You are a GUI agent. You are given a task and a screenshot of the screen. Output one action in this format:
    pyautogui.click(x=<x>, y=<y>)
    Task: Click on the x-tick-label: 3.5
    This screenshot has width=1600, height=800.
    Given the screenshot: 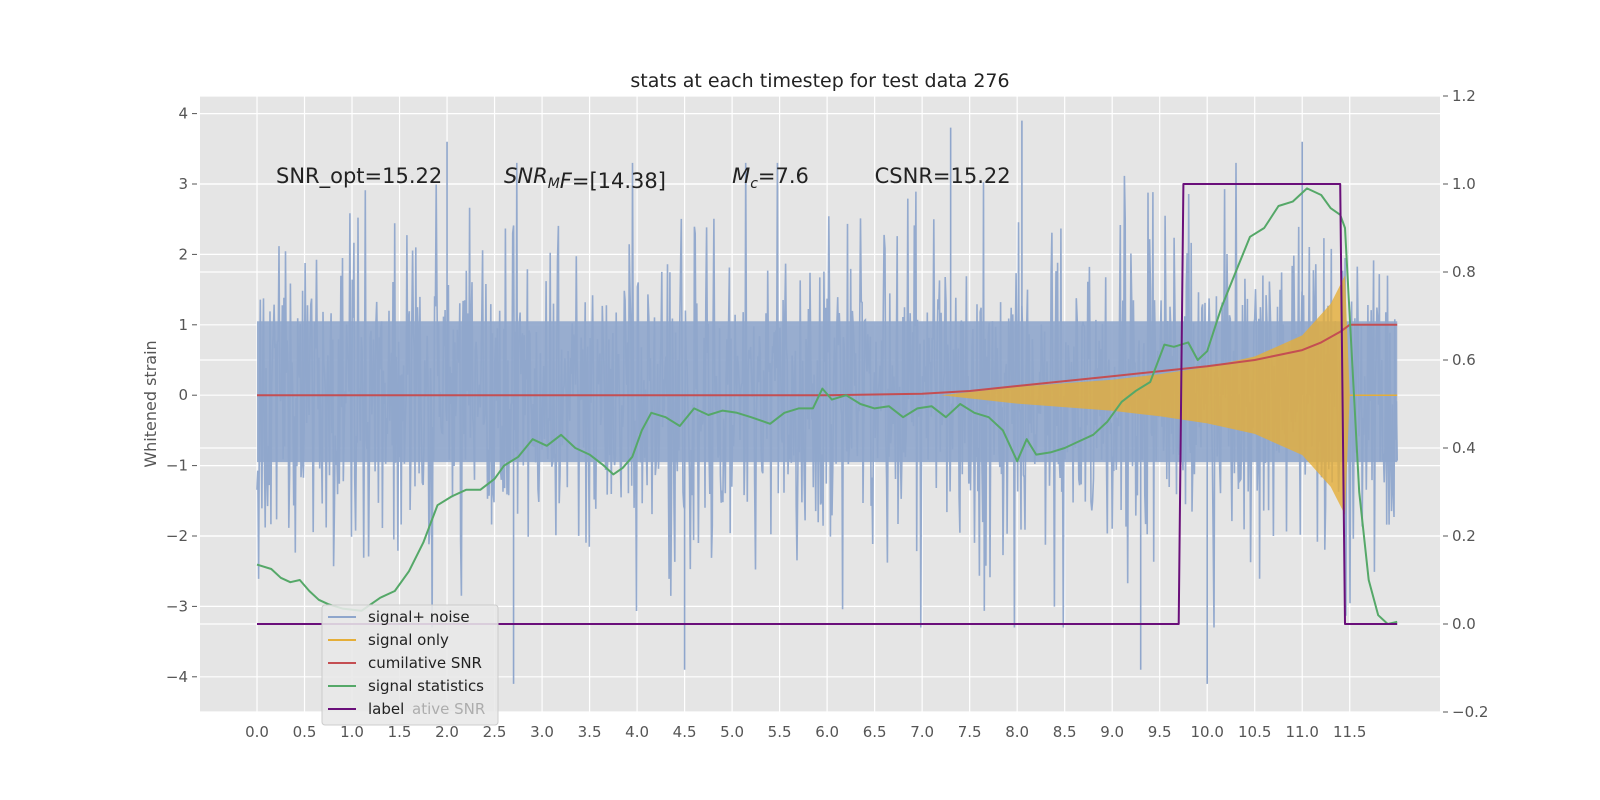 What is the action you would take?
    pyautogui.click(x=590, y=732)
    